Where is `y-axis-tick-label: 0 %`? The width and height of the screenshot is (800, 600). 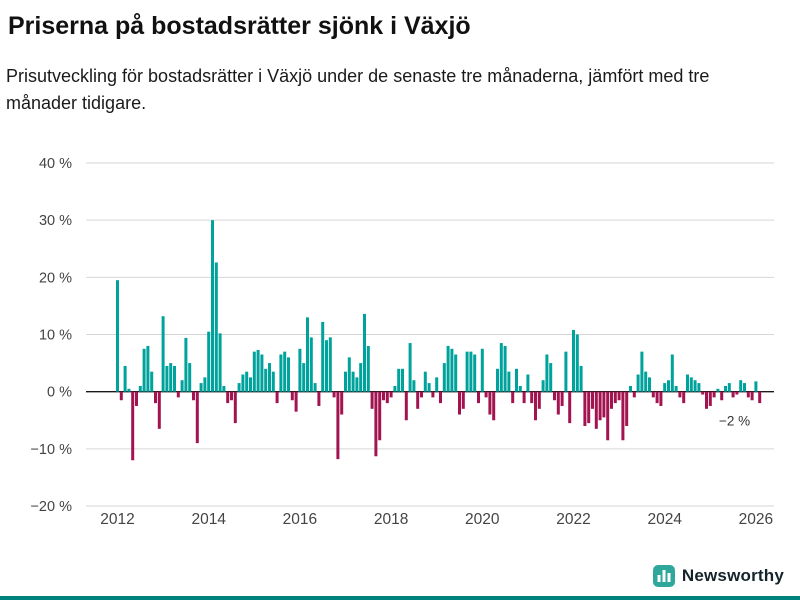
y-axis-tick-label: 0 % is located at coordinates (59, 393).